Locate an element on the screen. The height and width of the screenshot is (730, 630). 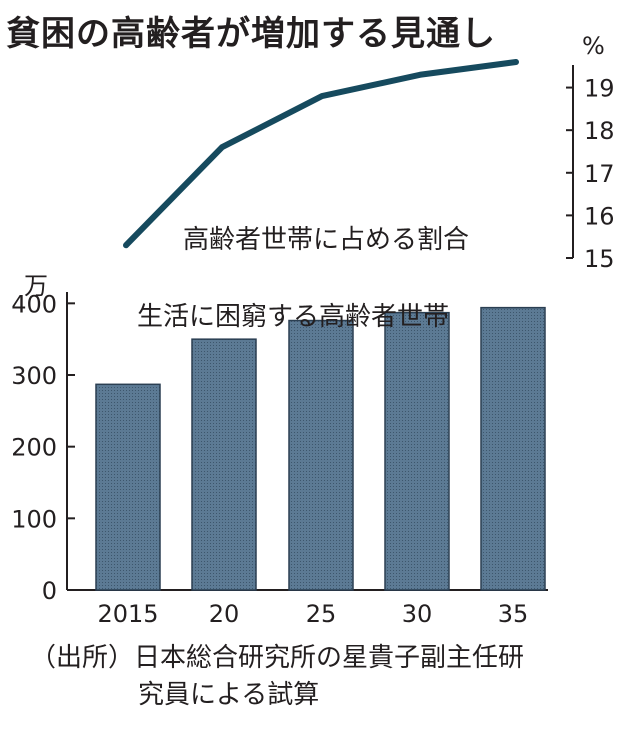
source-line-2: 究員による試算 is located at coordinates (229, 695).